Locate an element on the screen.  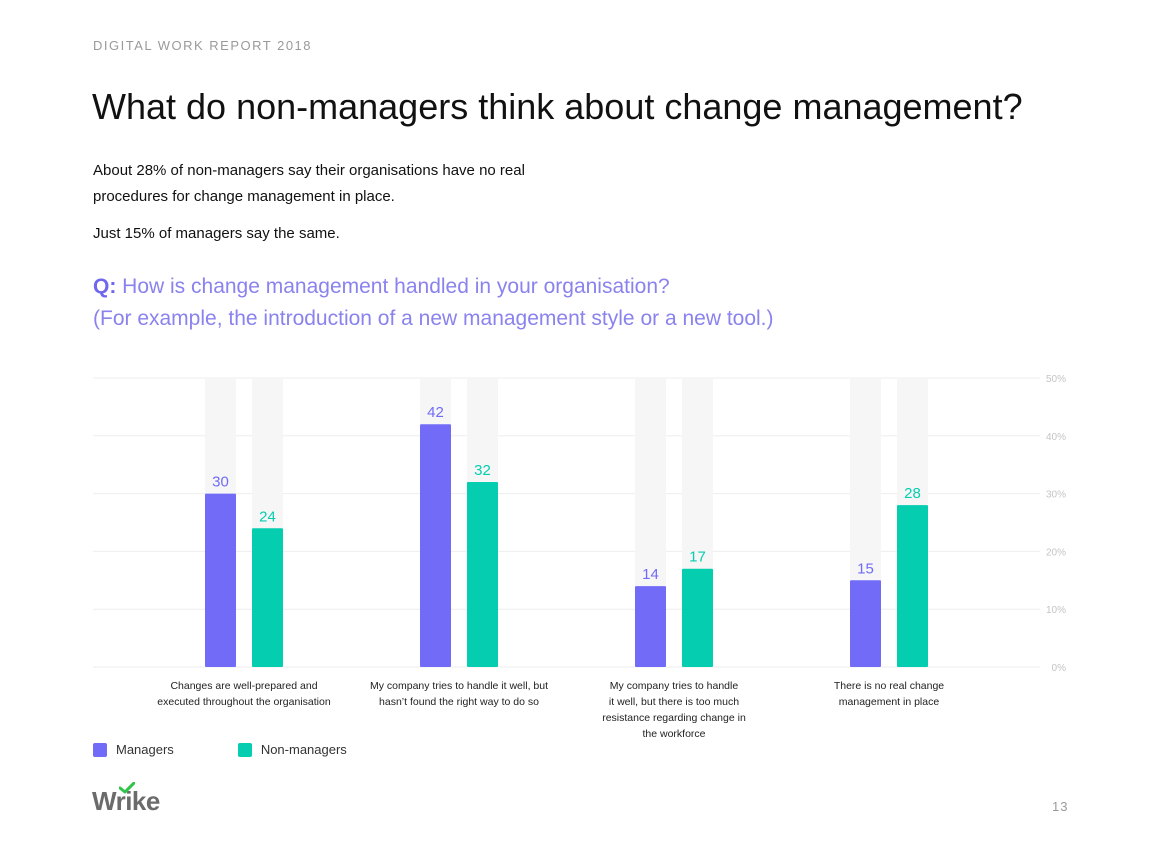
legend-swatch-managers is located at coordinates (100, 749).